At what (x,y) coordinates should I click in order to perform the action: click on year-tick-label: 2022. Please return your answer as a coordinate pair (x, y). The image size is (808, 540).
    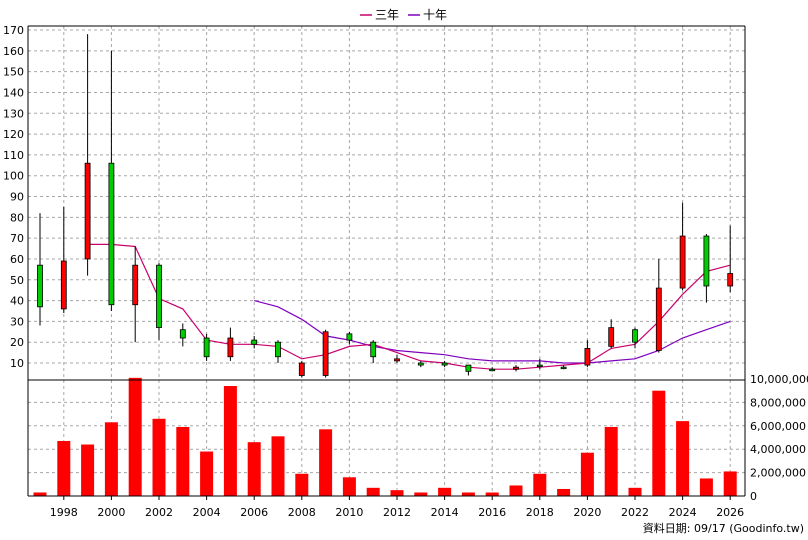
    Looking at the image, I should click on (635, 512).